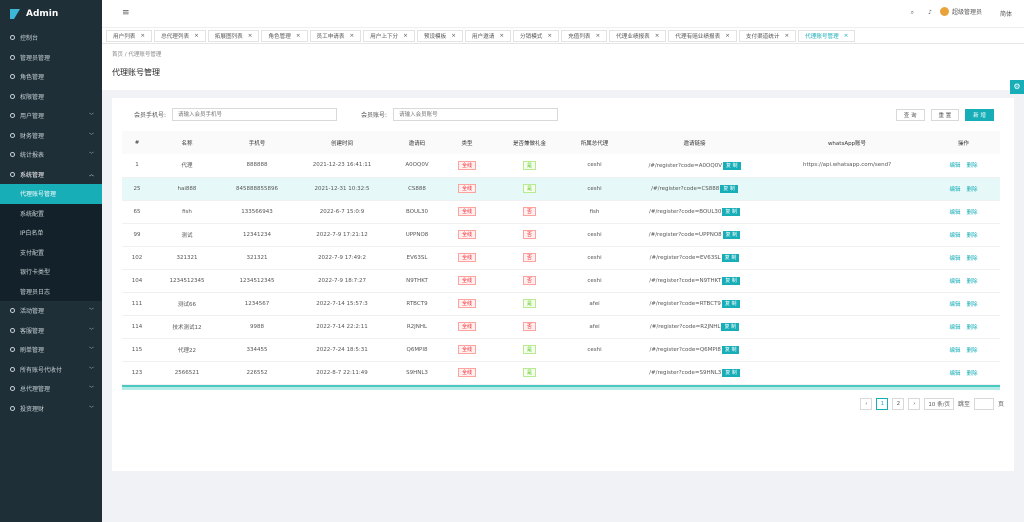  I want to click on user-menu: 超级管理员, so click(960, 11).